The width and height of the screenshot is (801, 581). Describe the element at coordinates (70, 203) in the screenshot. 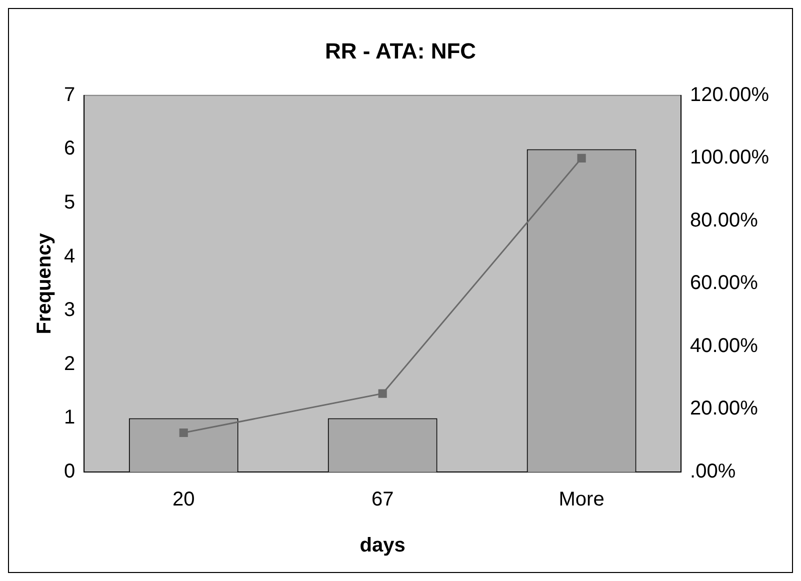

I see `y-tick-label: 5` at that location.